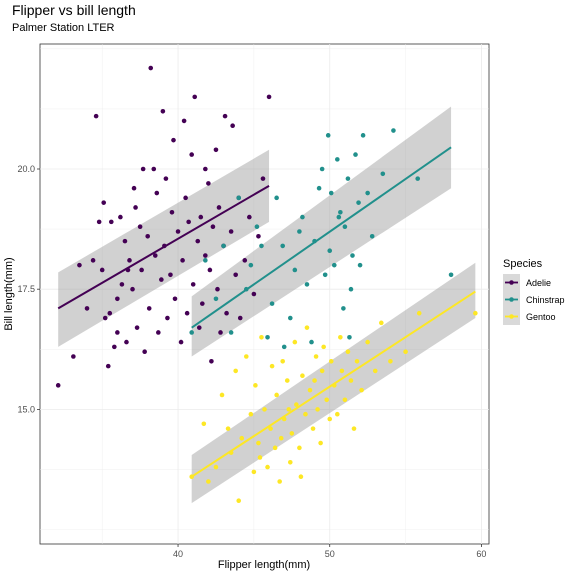 The width and height of the screenshot is (576, 576). Describe the element at coordinates (534, 299) in the screenshot. I see `legend: Adelie Chinstrap Gentoo` at that location.